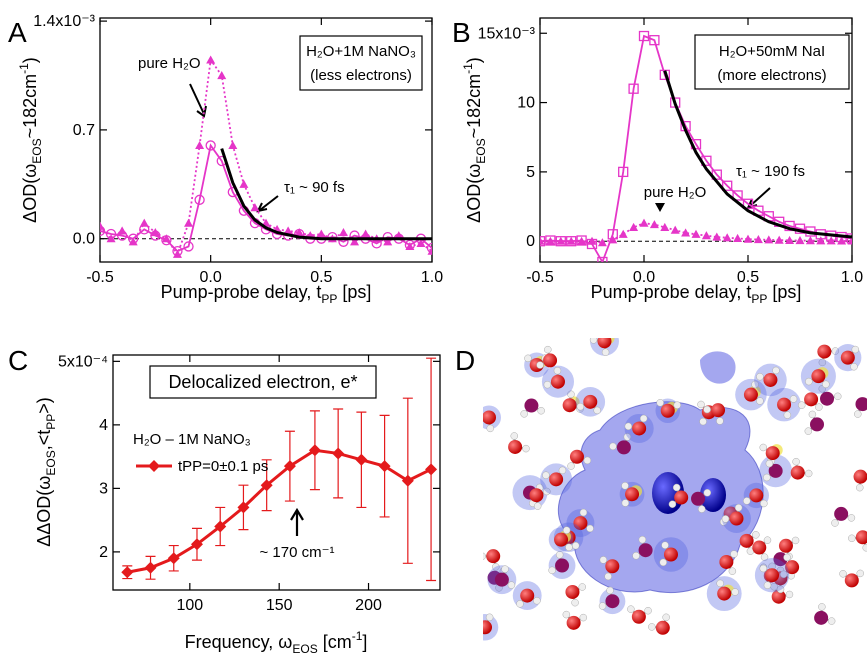 This screenshot has width=867, height=654. What do you see at coordinates (314, 187) in the screenshot?
I see `annotation: τ₁ ~ 90 fs` at bounding box center [314, 187].